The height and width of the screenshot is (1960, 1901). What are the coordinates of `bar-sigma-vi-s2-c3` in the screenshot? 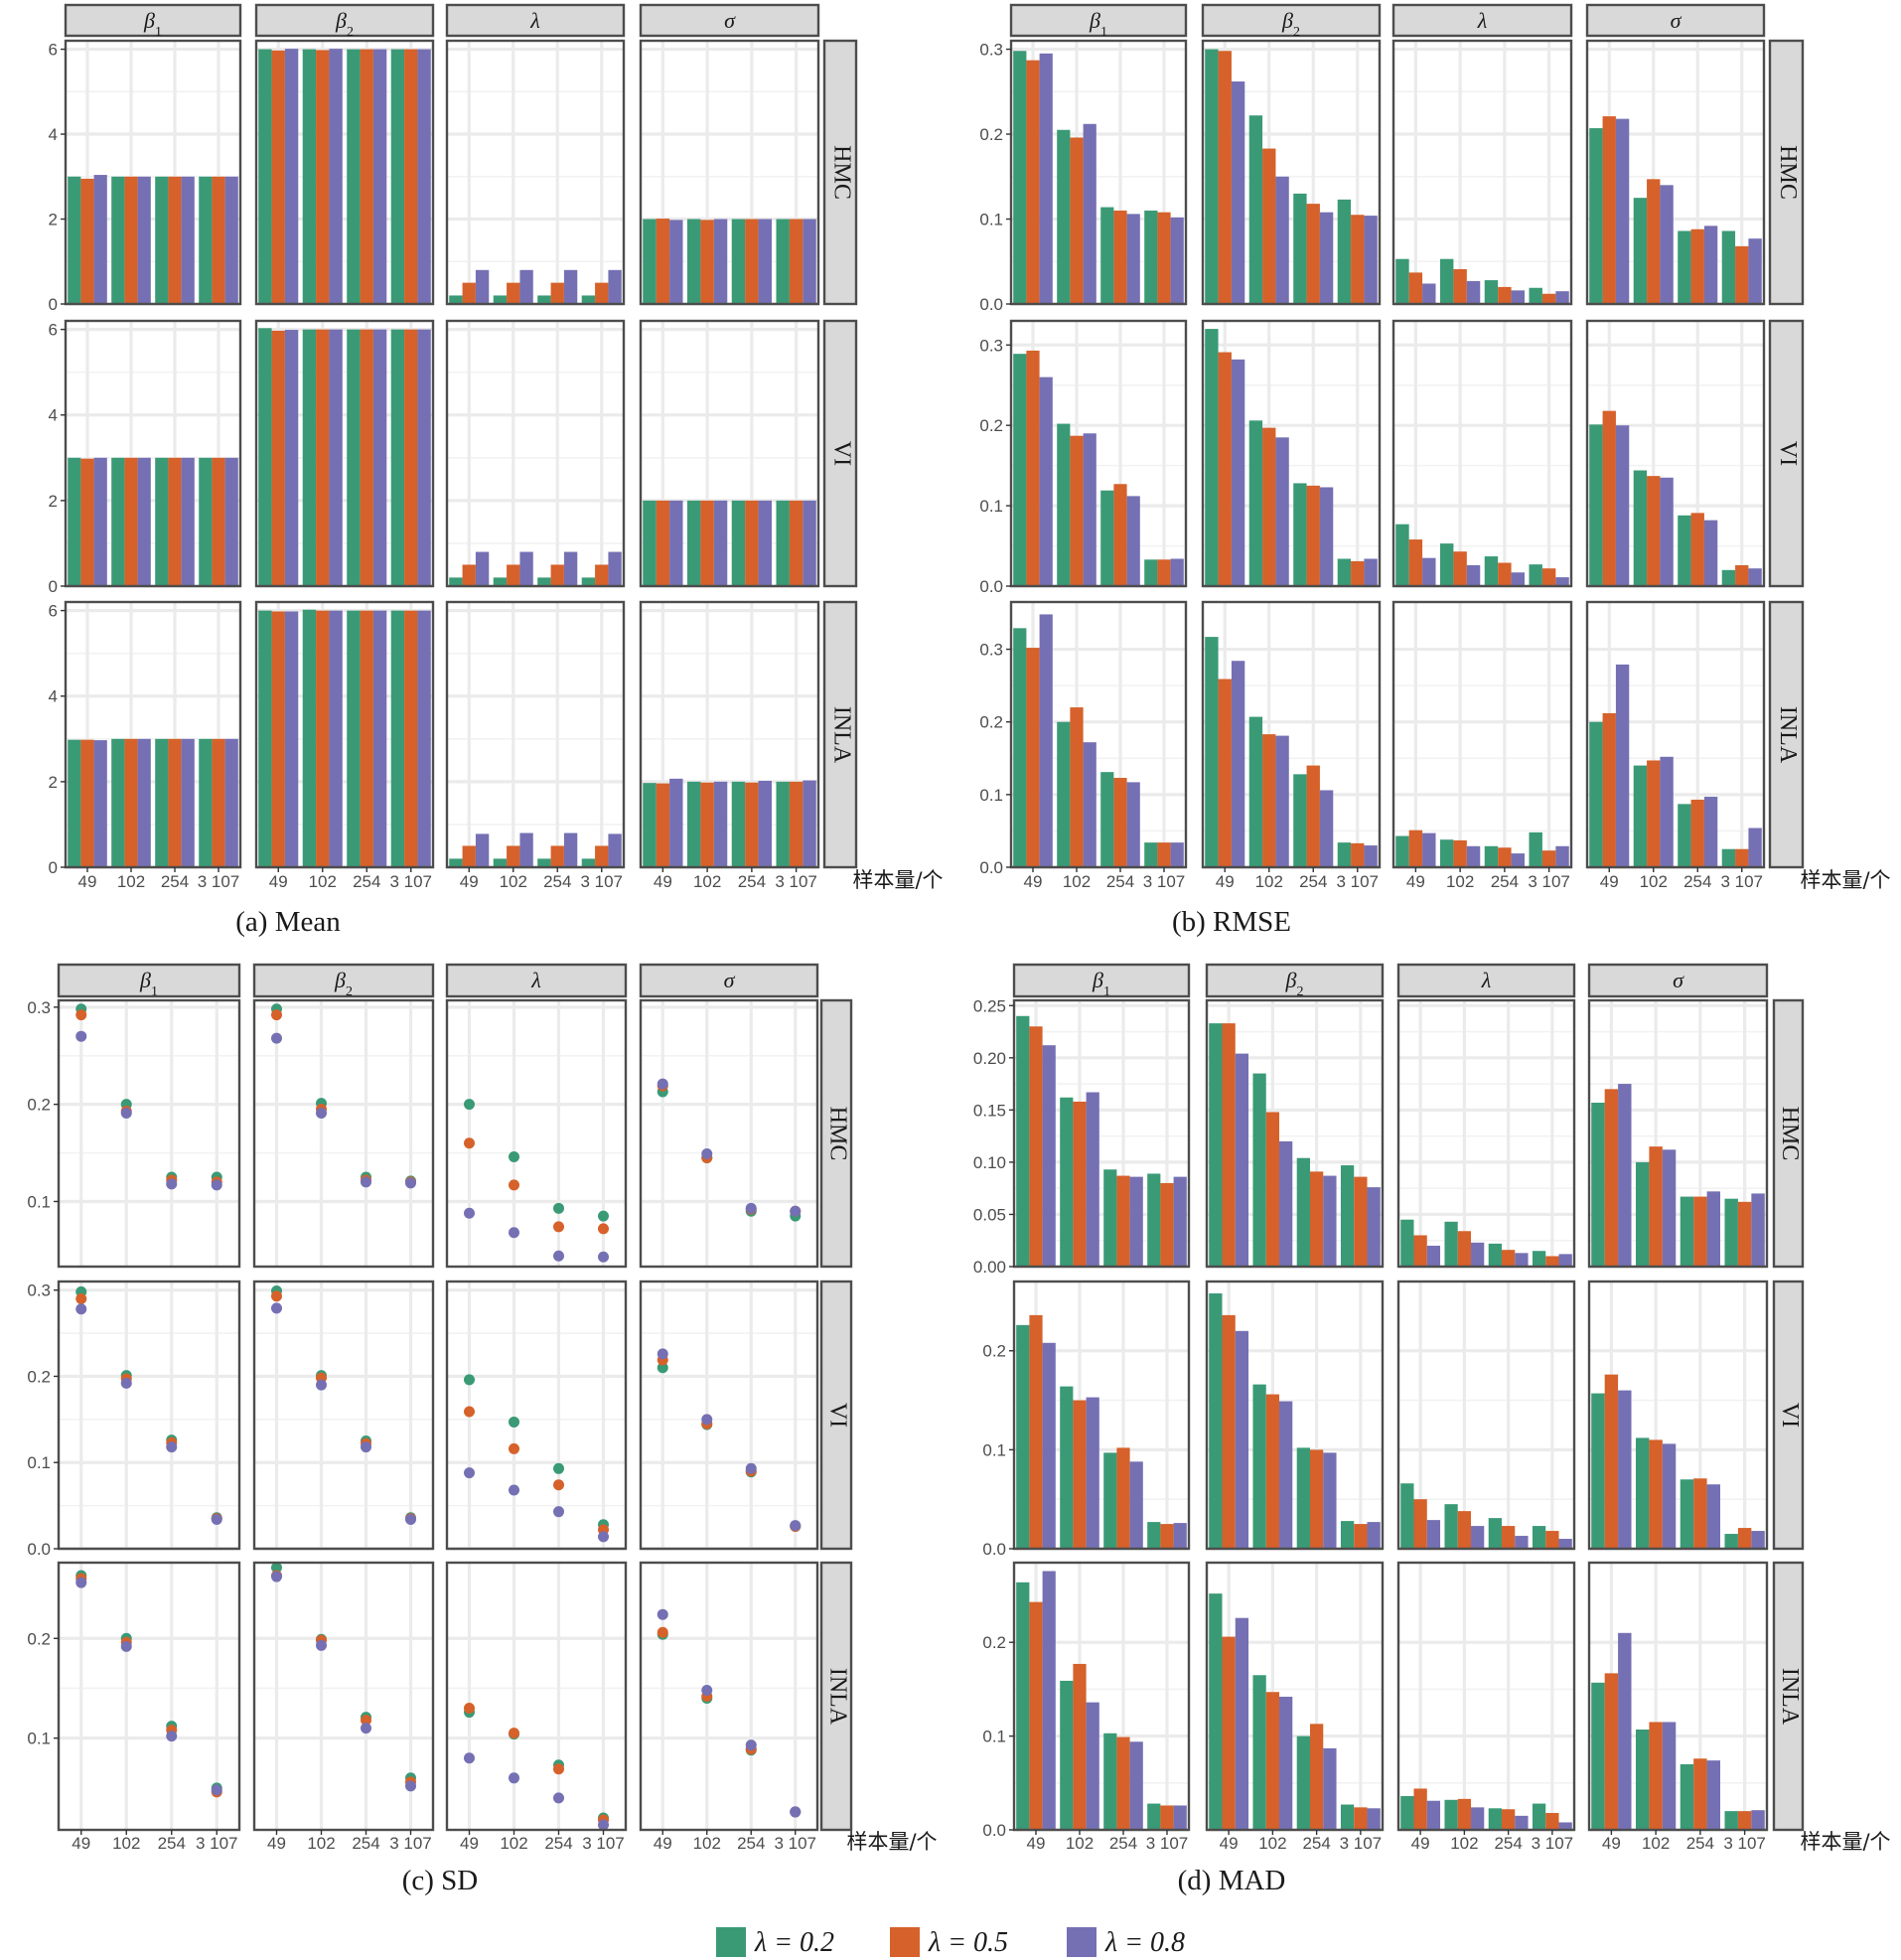 It's located at (1758, 1540).